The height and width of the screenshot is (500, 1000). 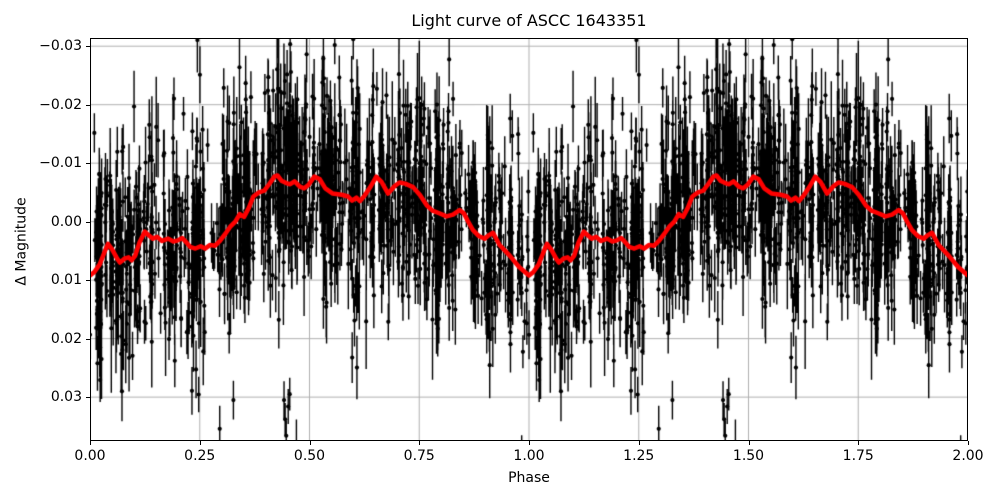 What do you see at coordinates (60, 163) in the screenshot?
I see `y-tick-label: −0.01` at bounding box center [60, 163].